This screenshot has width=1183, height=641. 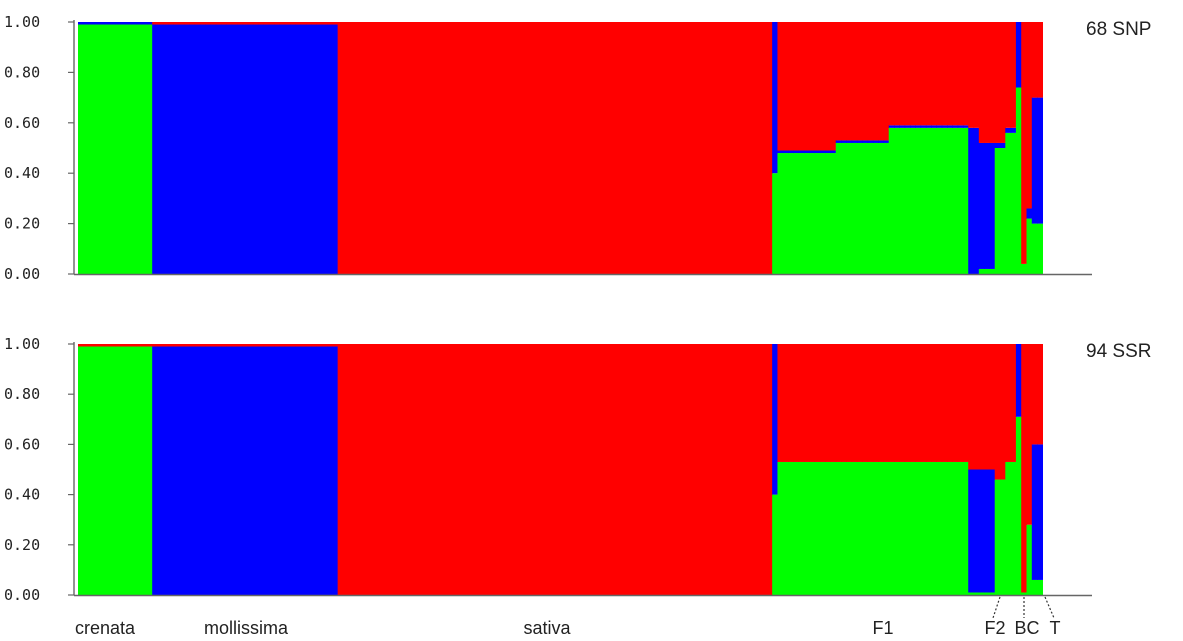 I want to click on group-label-bc: BC, so click(x=1026, y=628).